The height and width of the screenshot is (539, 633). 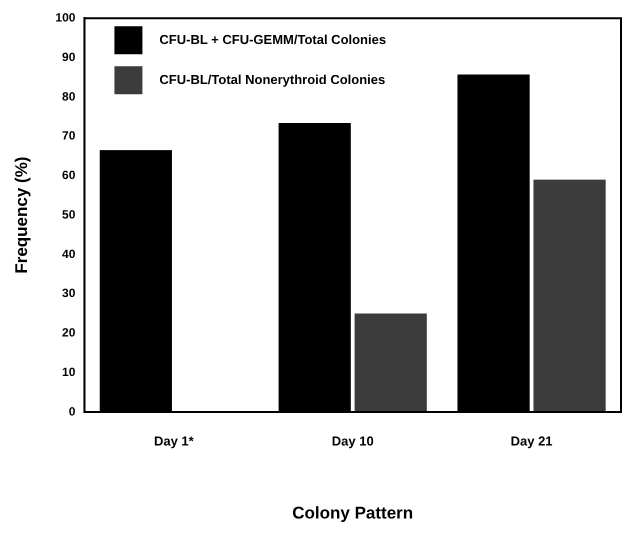 I want to click on legend-label: CFU-BL/Total Nonerythroid Colonies, so click(x=272, y=79).